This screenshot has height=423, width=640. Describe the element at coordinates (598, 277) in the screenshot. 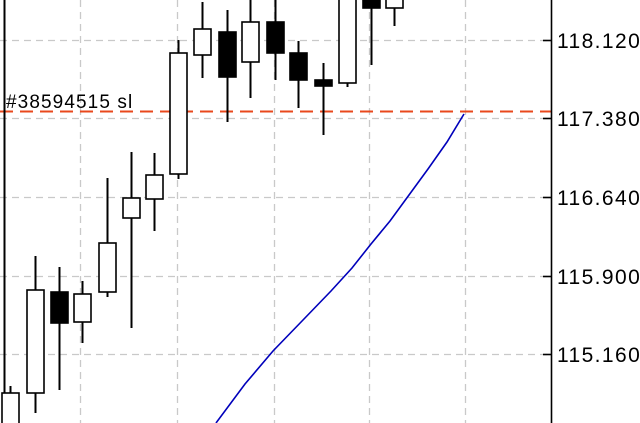

I see `y-axis-label: 115.900` at that location.